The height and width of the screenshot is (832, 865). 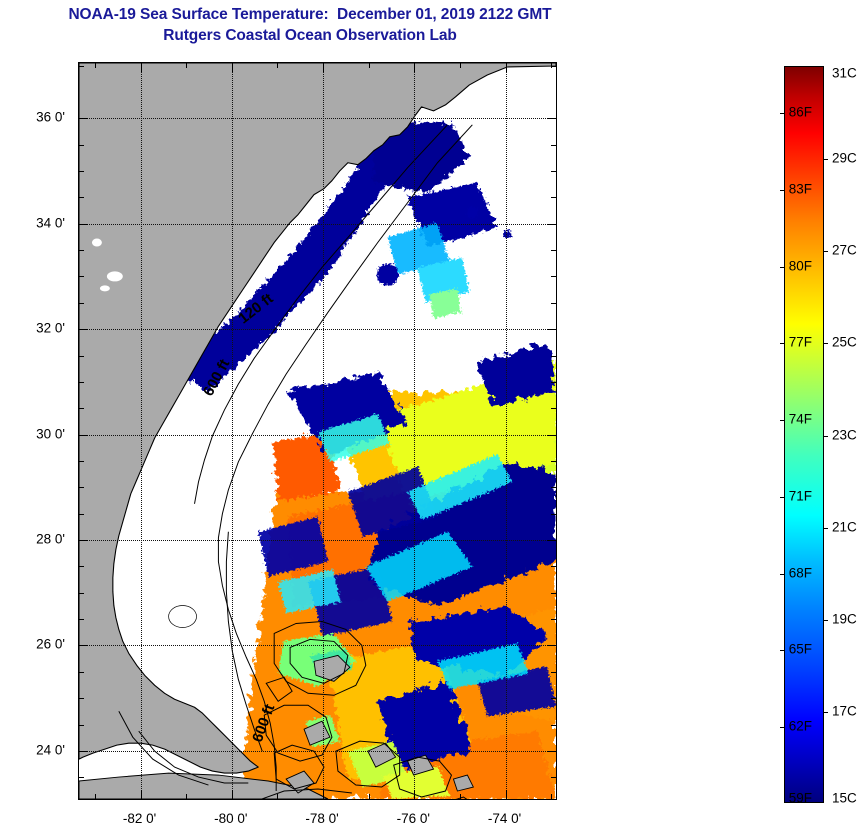 I want to click on colorbar-celsius-label-5: 21C, so click(x=844, y=527).